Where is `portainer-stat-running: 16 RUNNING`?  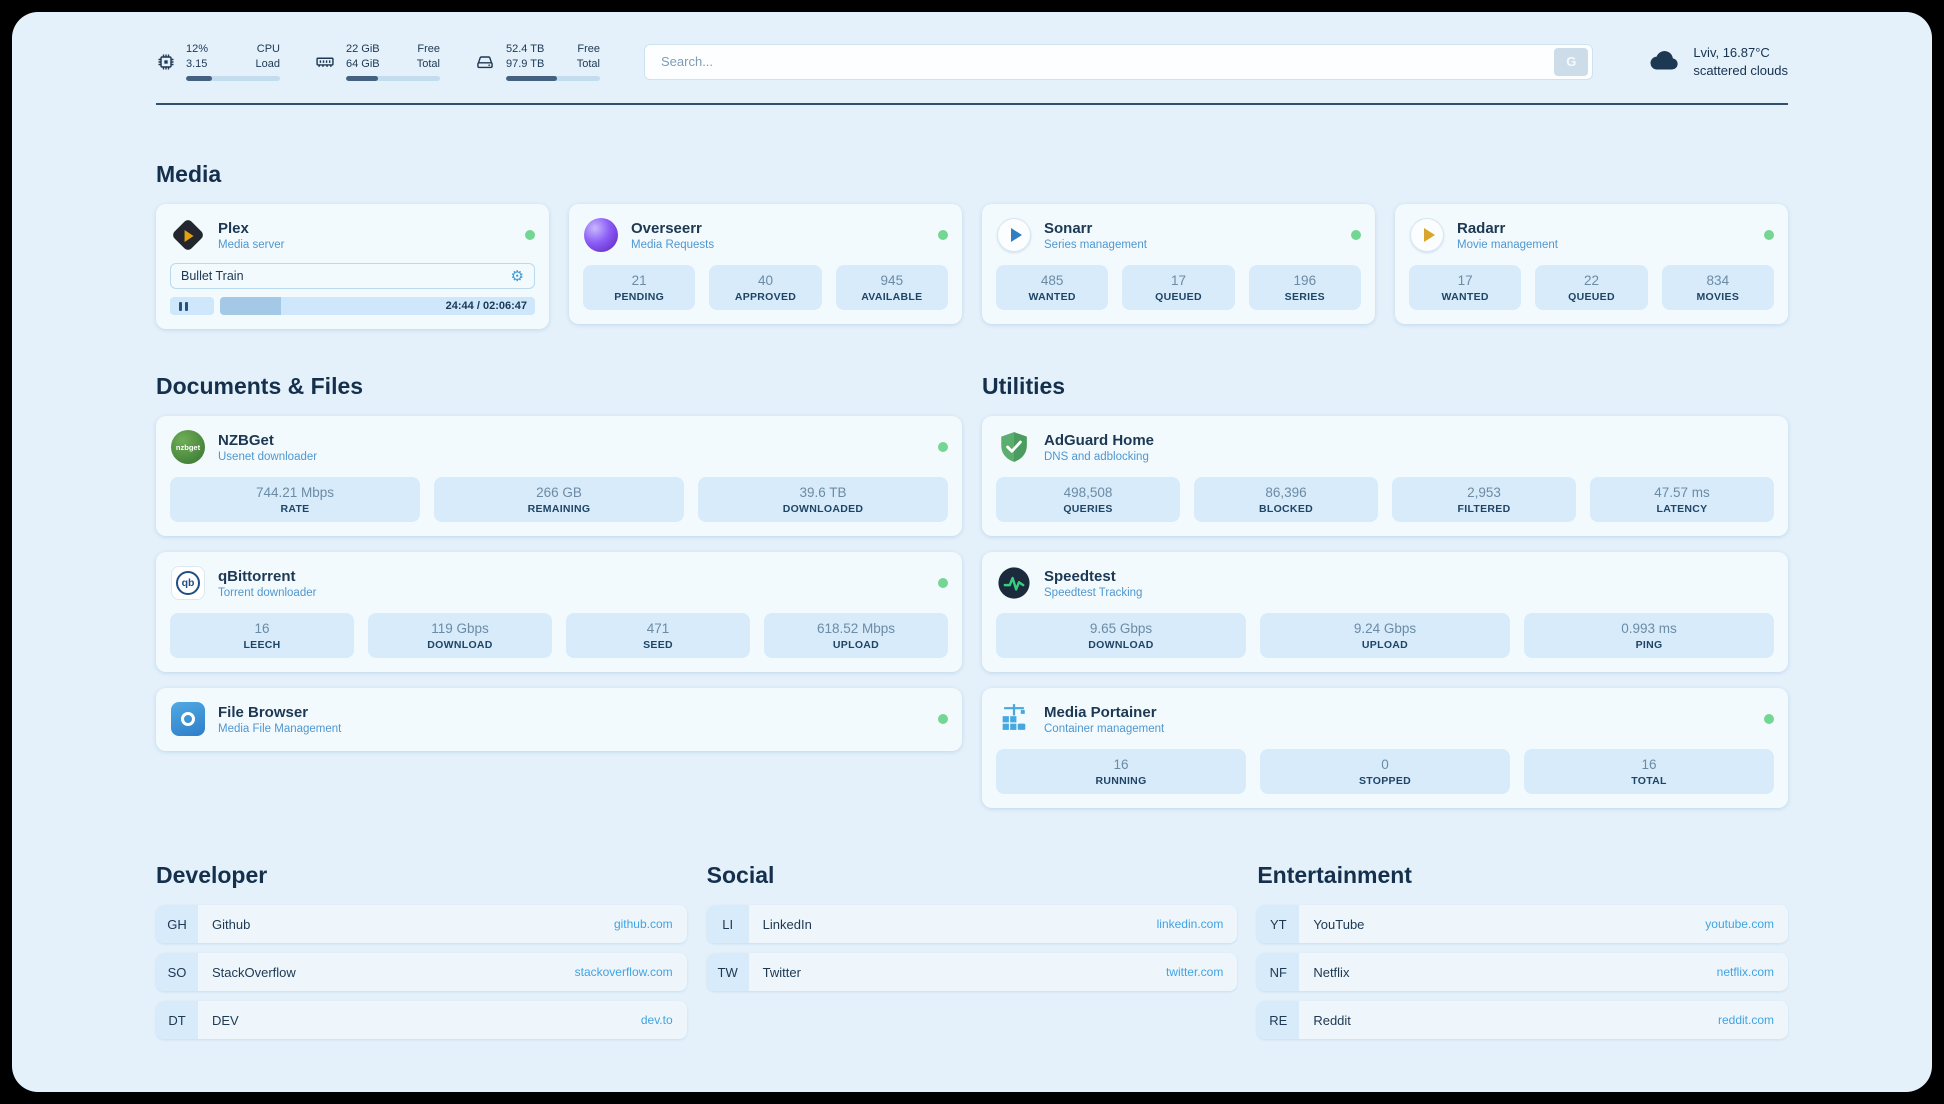 portainer-stat-running: 16 RUNNING is located at coordinates (1121, 771).